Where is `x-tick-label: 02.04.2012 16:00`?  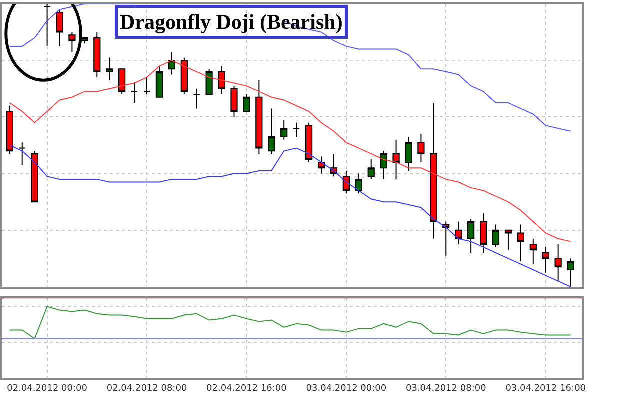
x-tick-label: 02.04.2012 16:00 is located at coordinates (247, 389).